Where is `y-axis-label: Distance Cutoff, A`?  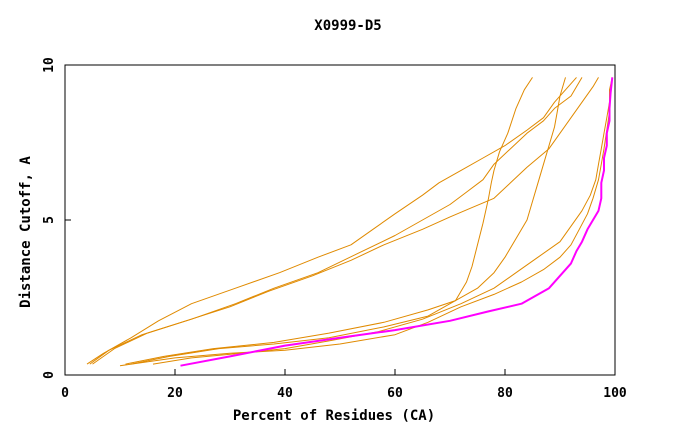 y-axis-label: Distance Cutoff, A is located at coordinates (26, 232).